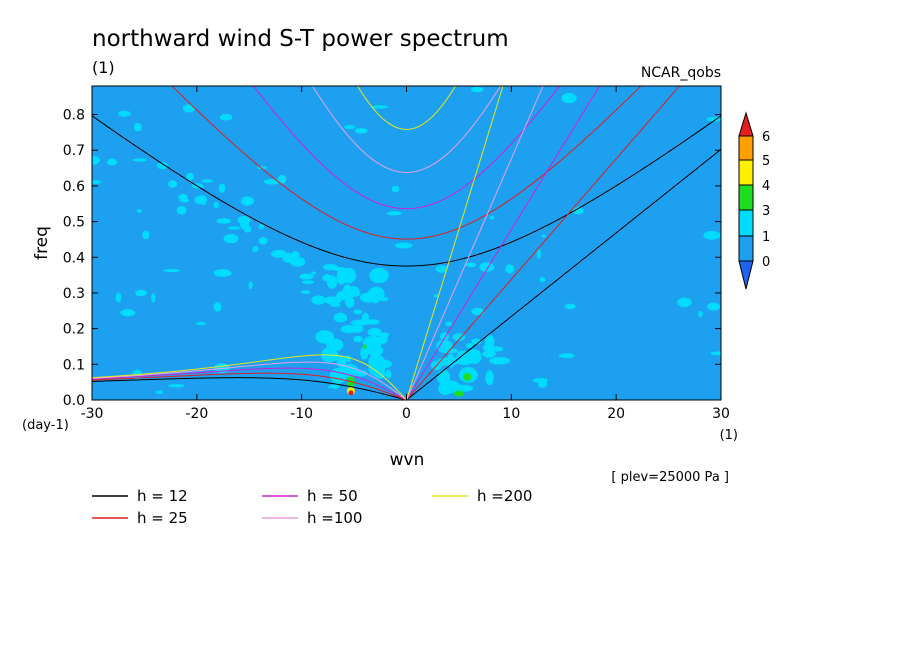  Describe the element at coordinates (754, 200) in the screenshot. I see `colorbar: 6 5 4 3 1 0` at that location.